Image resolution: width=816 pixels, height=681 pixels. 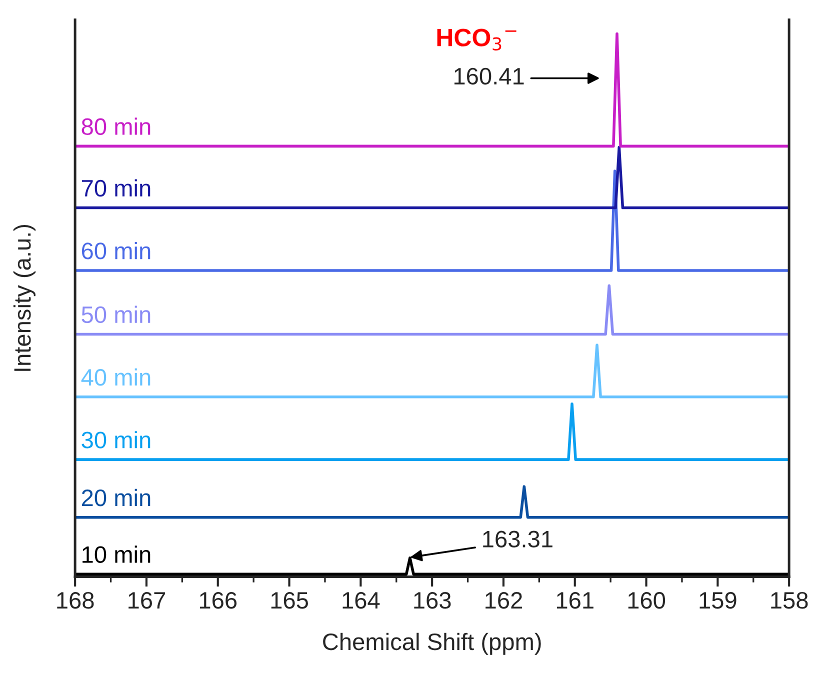 What do you see at coordinates (116, 188) in the screenshot?
I see `series-label: 70 min` at bounding box center [116, 188].